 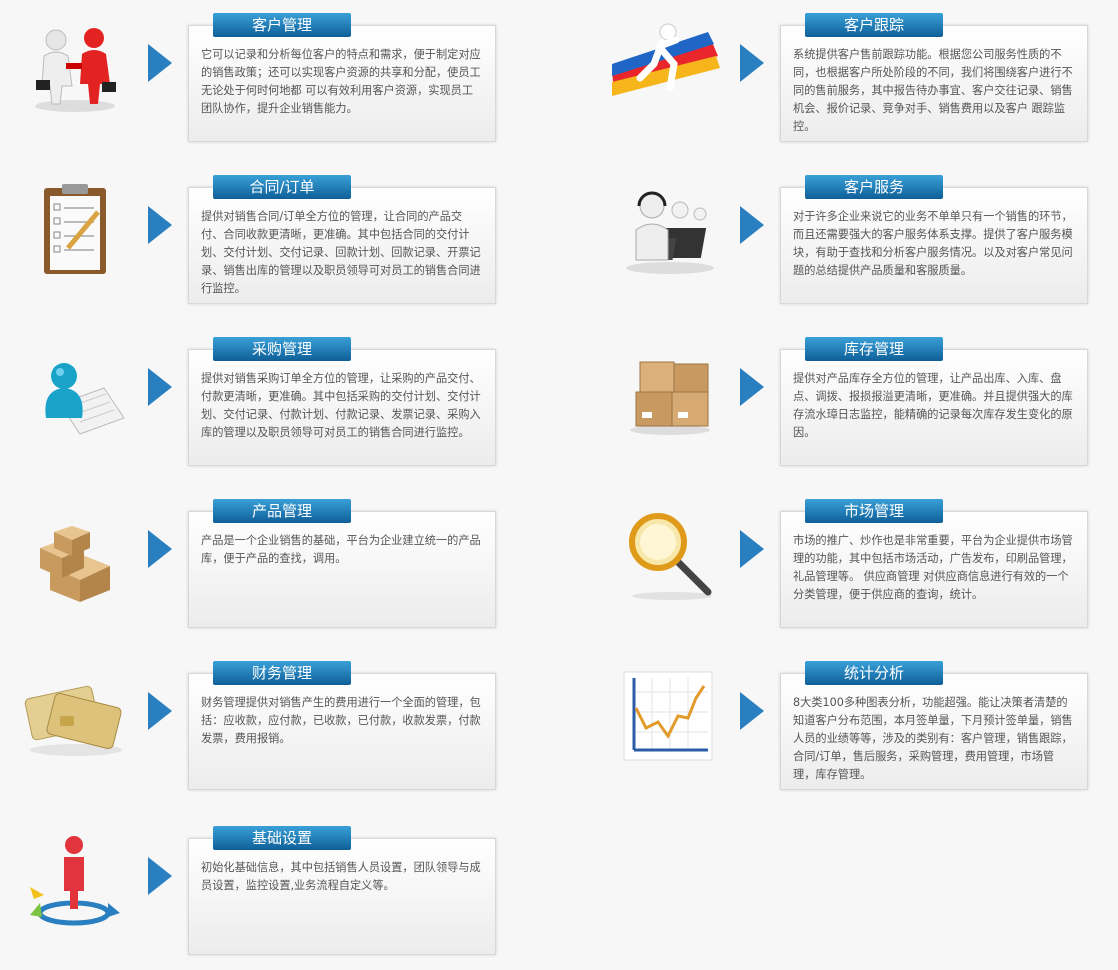 I want to click on line-chart-icon, so click(x=667, y=713).